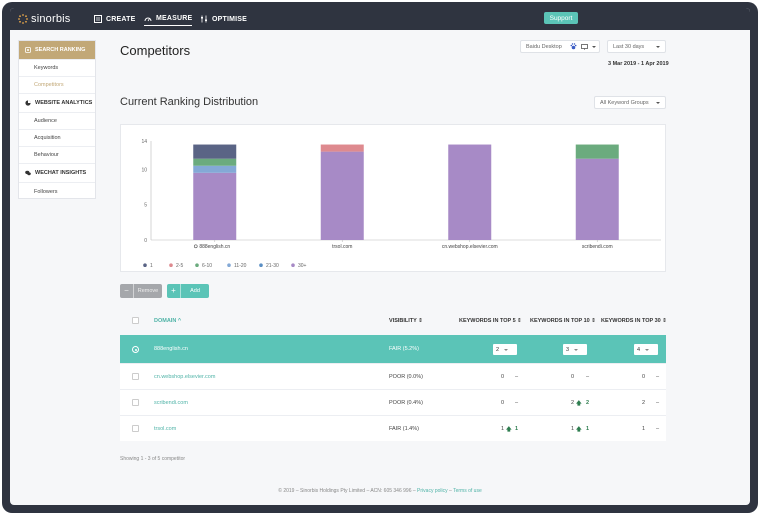 Image resolution: width=760 pixels, height=515 pixels. I want to click on top10-change: 2, so click(588, 403).